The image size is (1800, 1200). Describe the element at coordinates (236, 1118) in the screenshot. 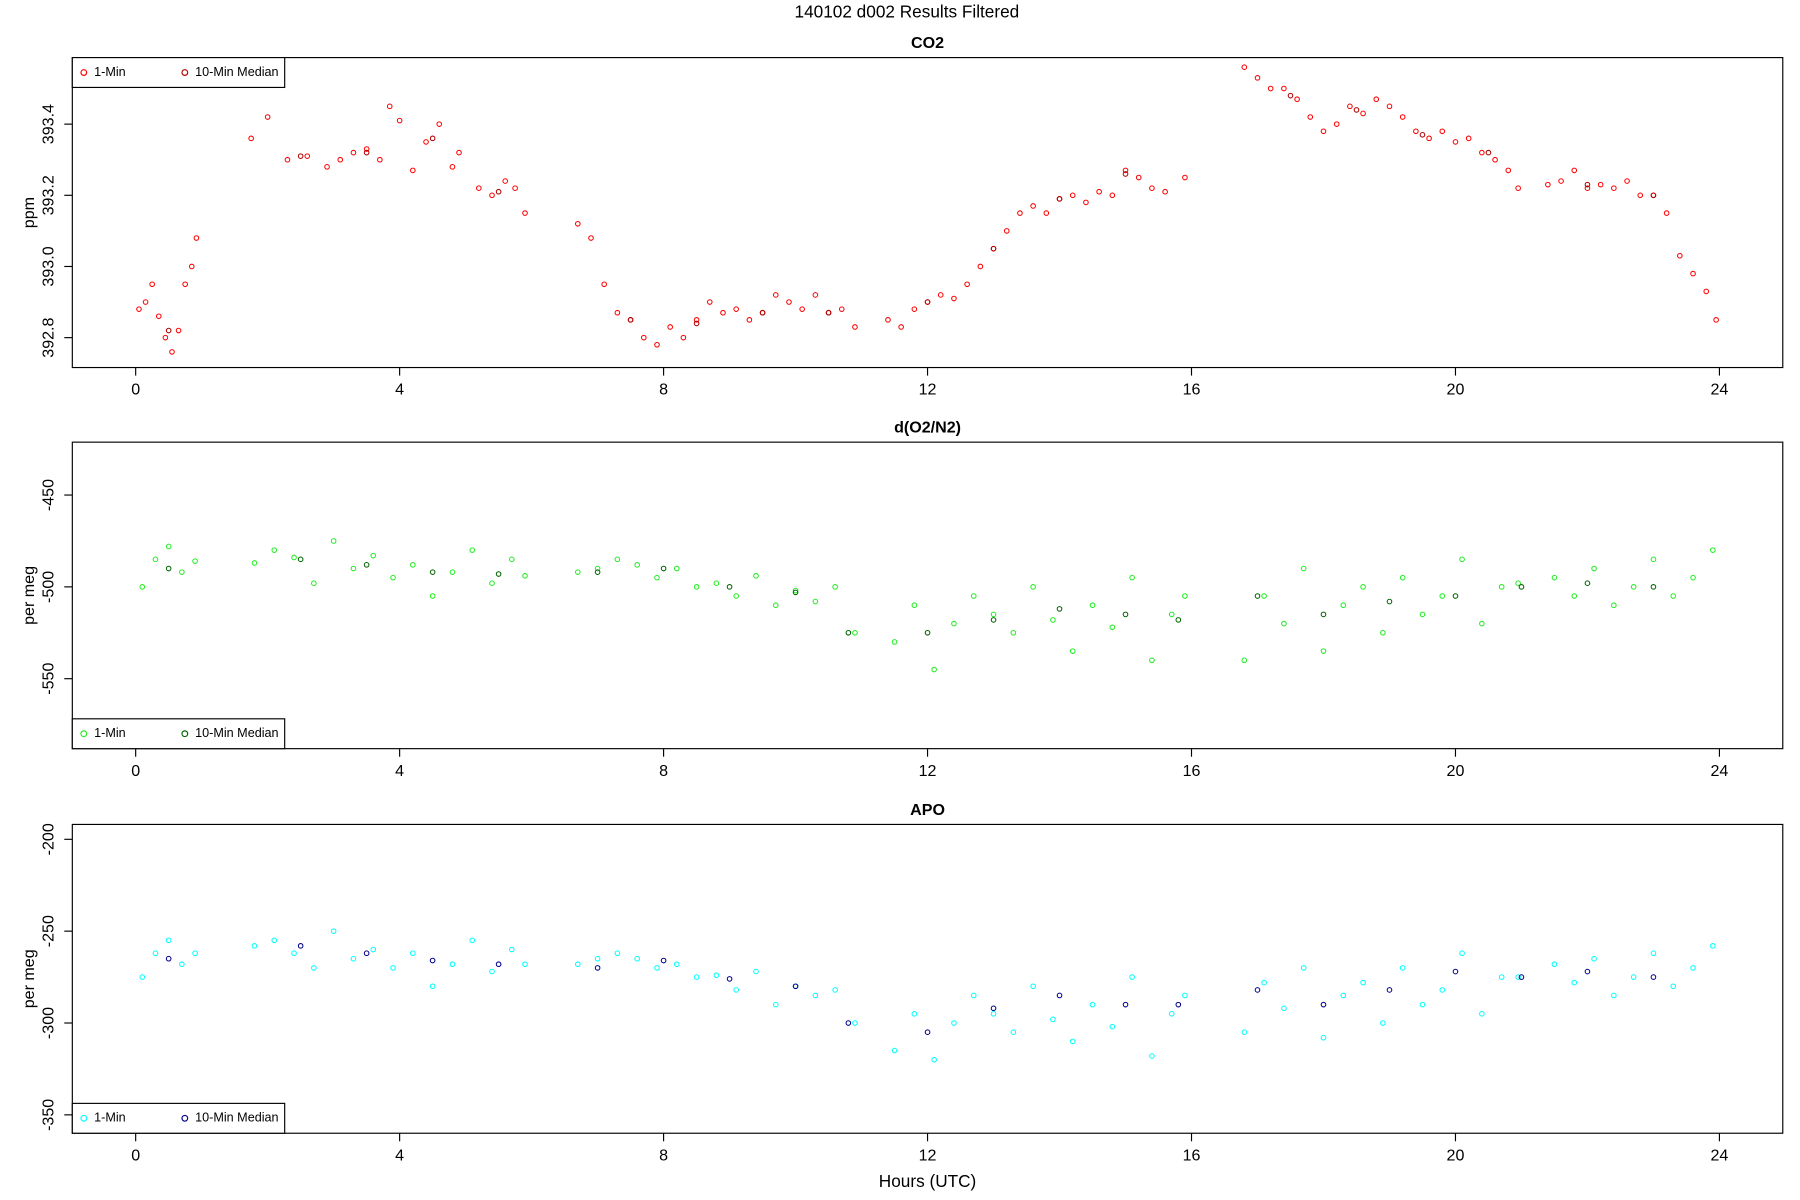

I see `legend-label: 10-Min Median` at that location.